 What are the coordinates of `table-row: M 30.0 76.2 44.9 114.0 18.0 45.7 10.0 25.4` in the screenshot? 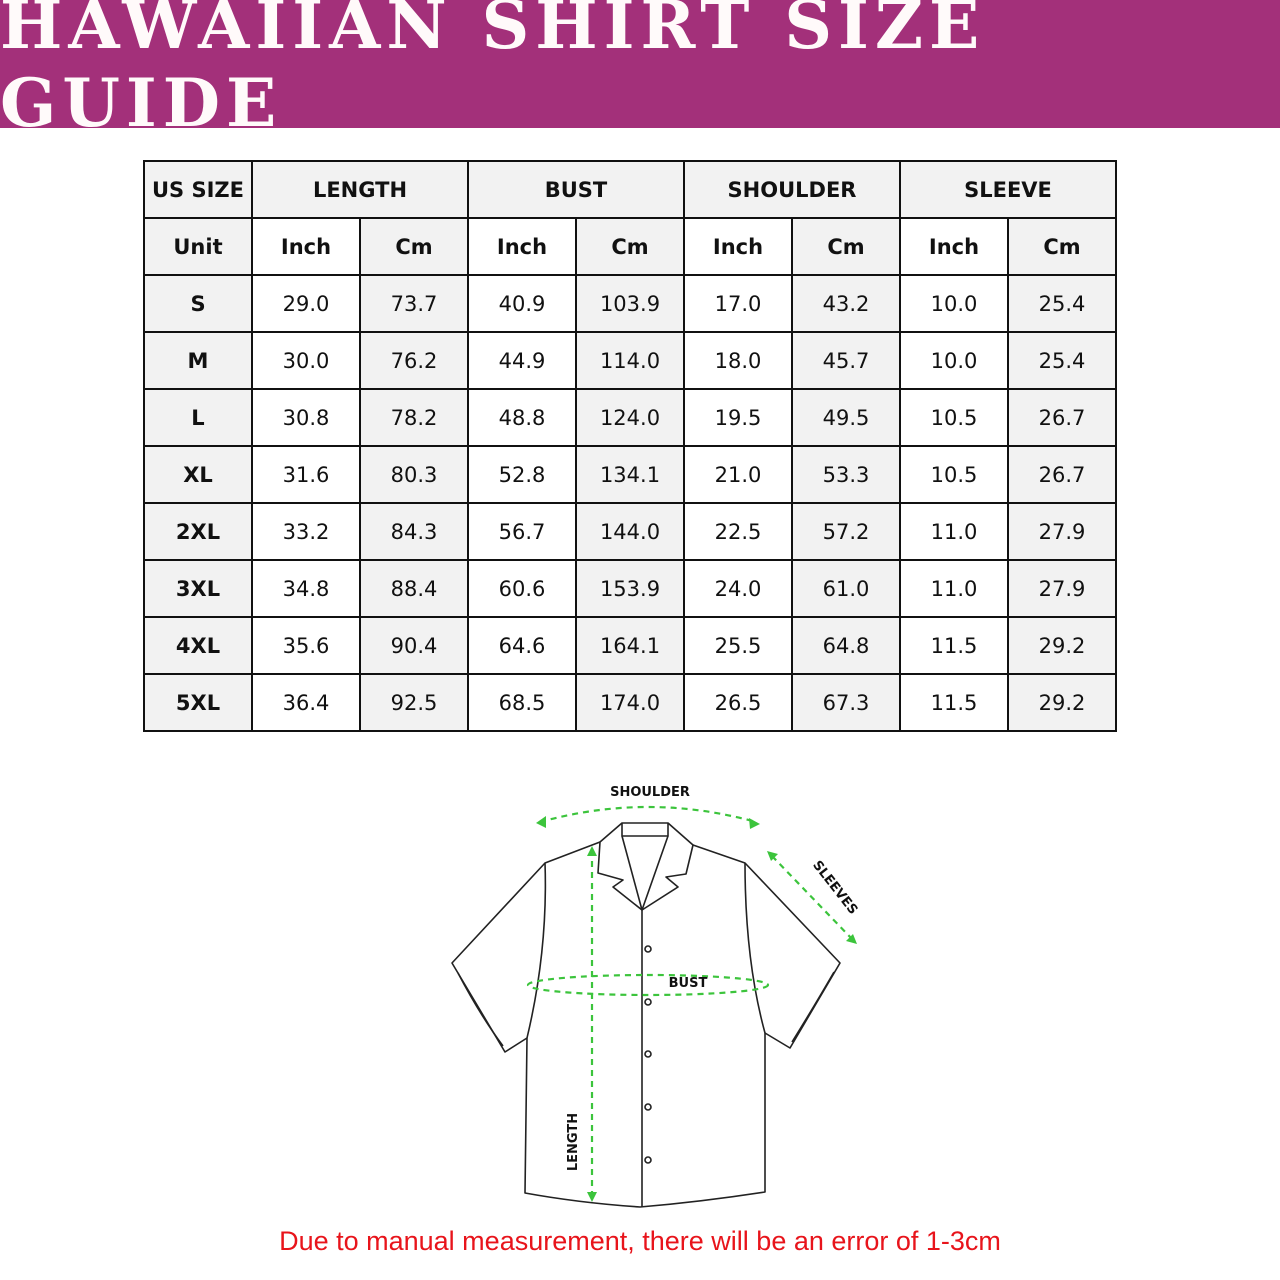 It's located at (630, 360).